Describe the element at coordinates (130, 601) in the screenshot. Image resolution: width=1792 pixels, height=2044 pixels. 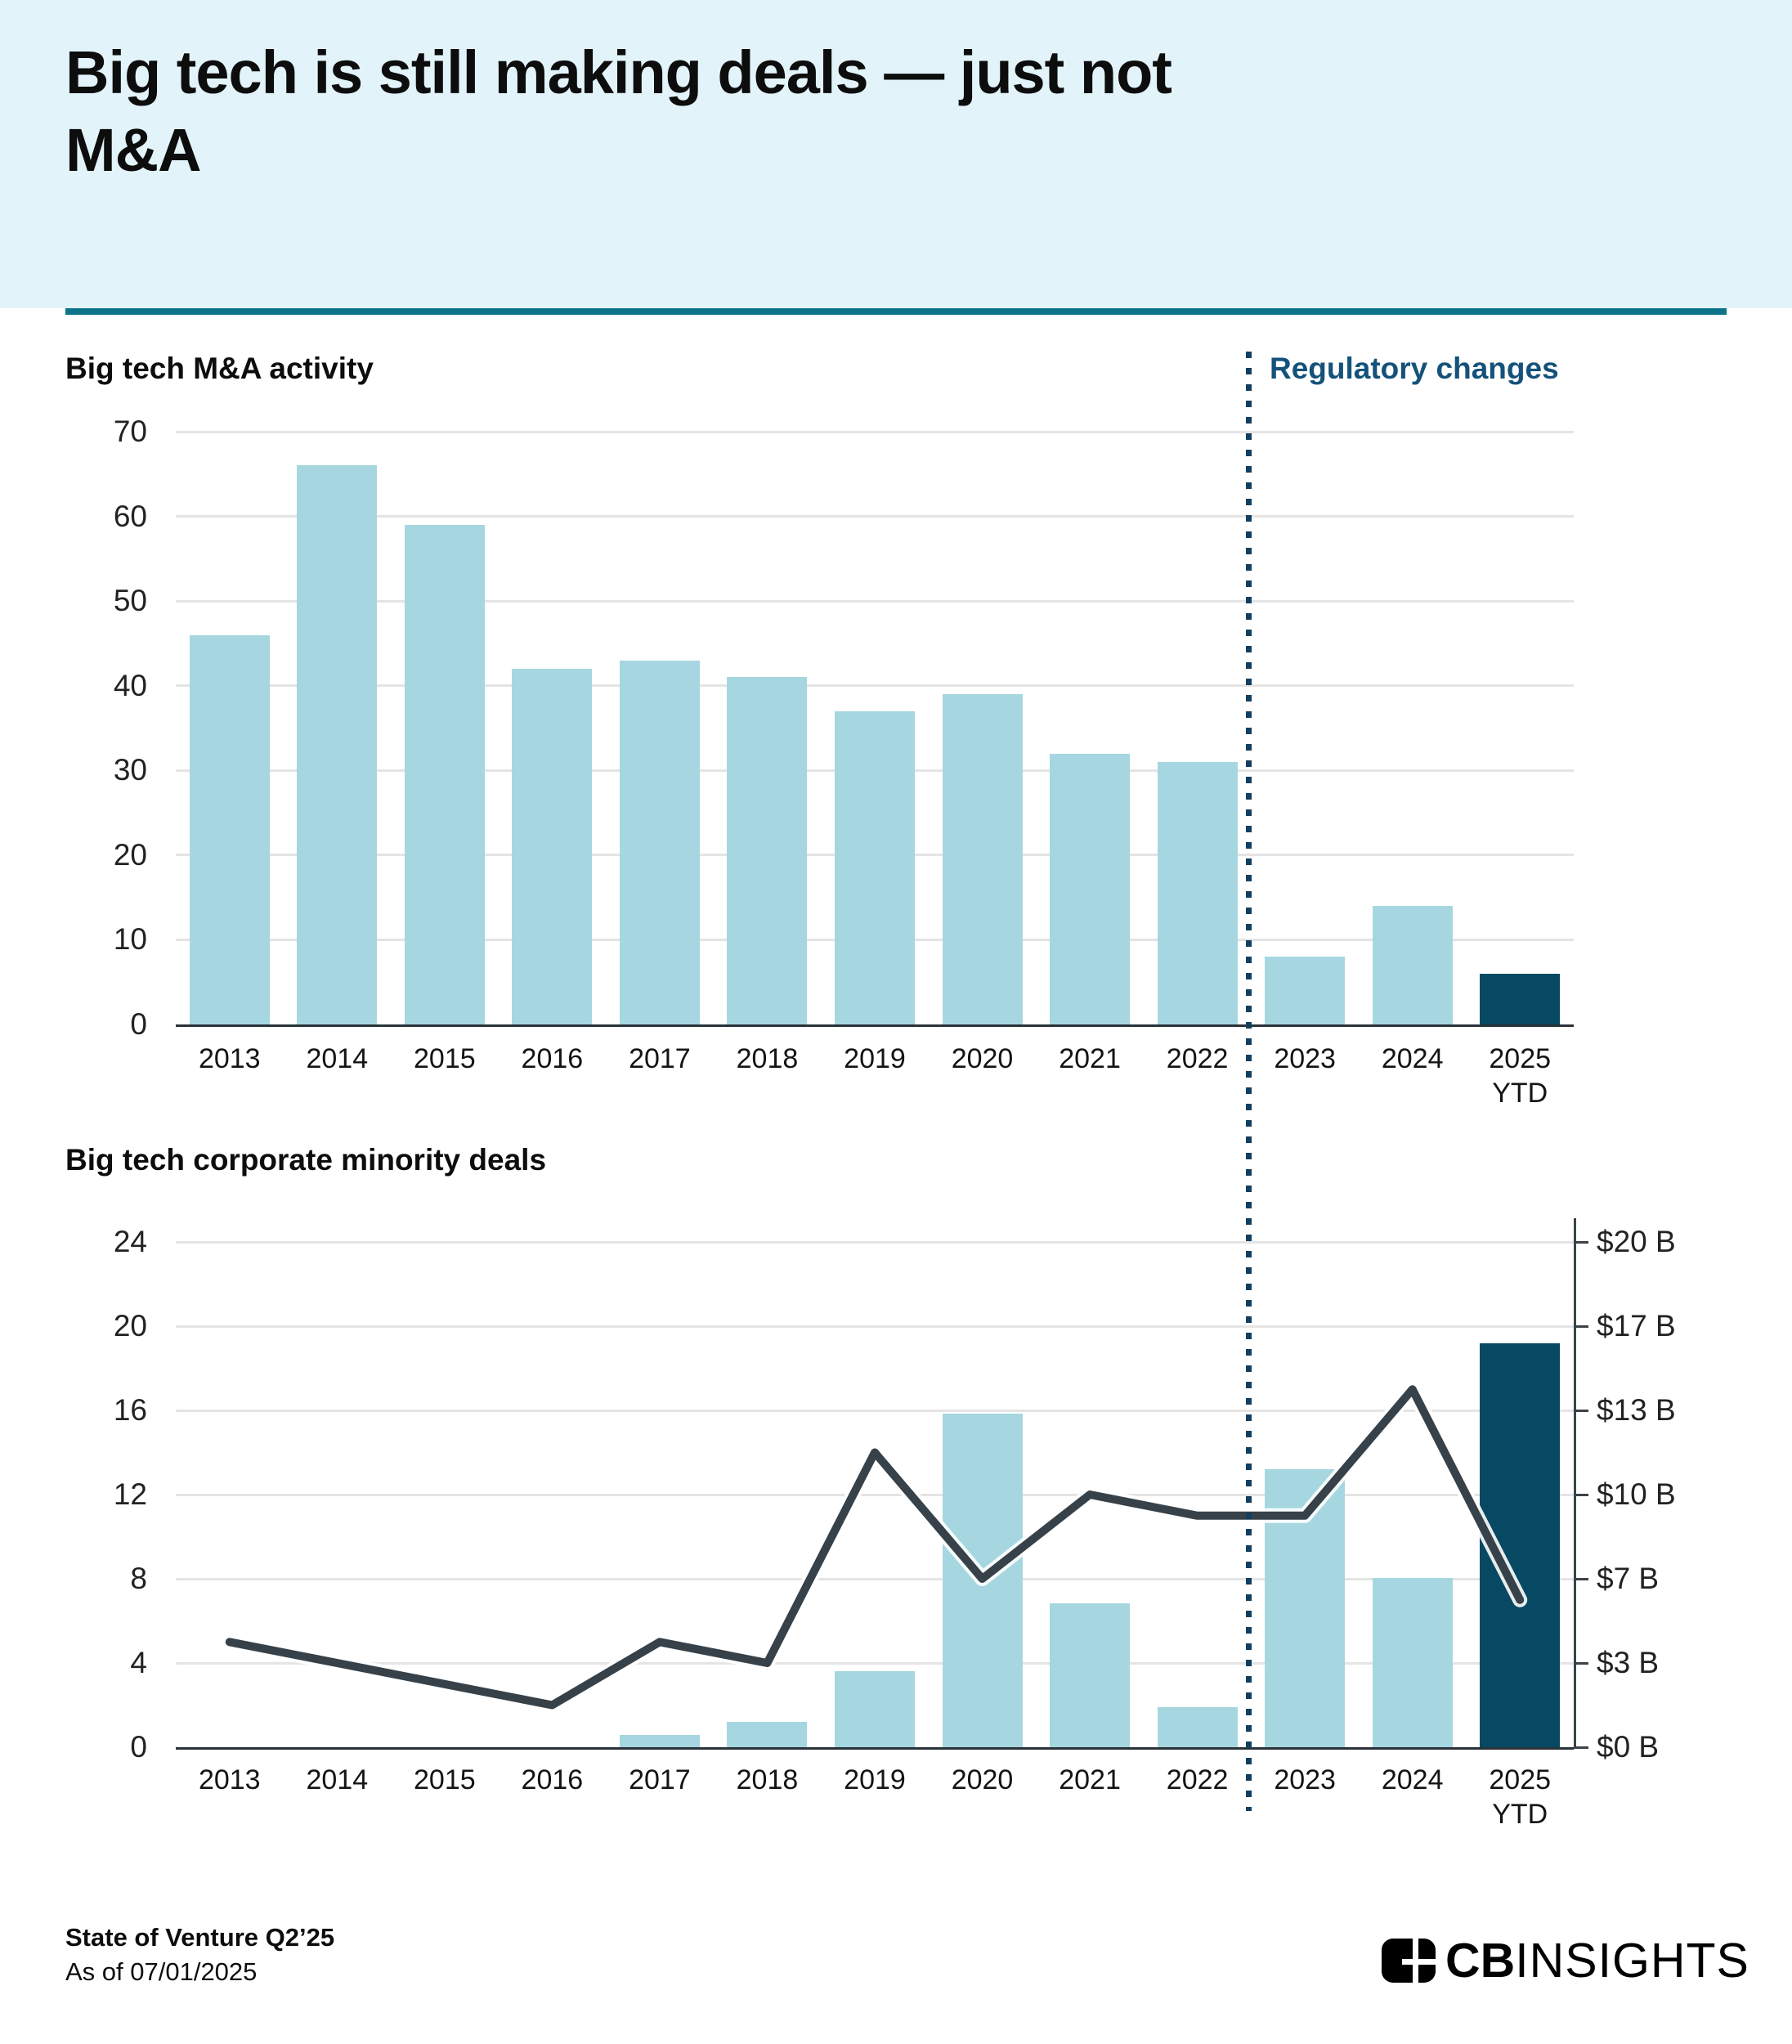
I see `chart1-ytick-50: 50` at that location.